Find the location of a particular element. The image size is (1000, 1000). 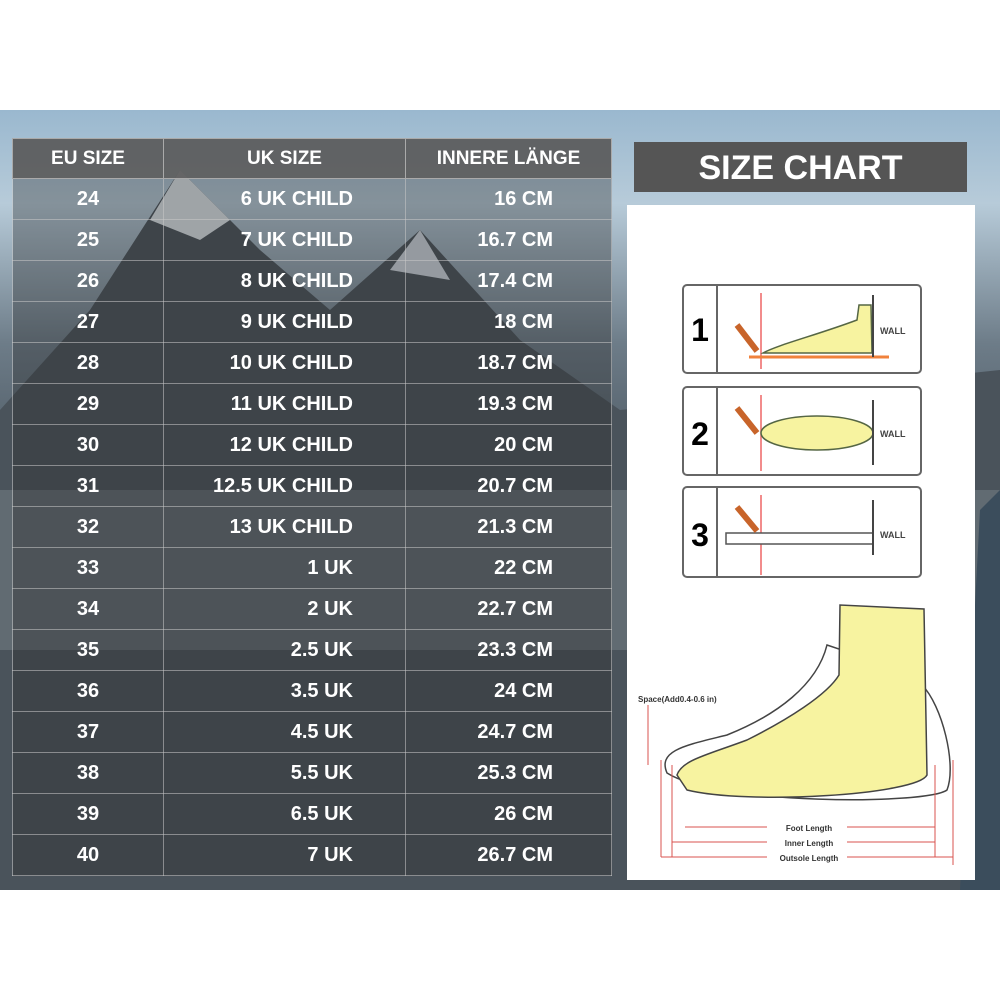

eu-size-cell: 36 is located at coordinates (88, 691).